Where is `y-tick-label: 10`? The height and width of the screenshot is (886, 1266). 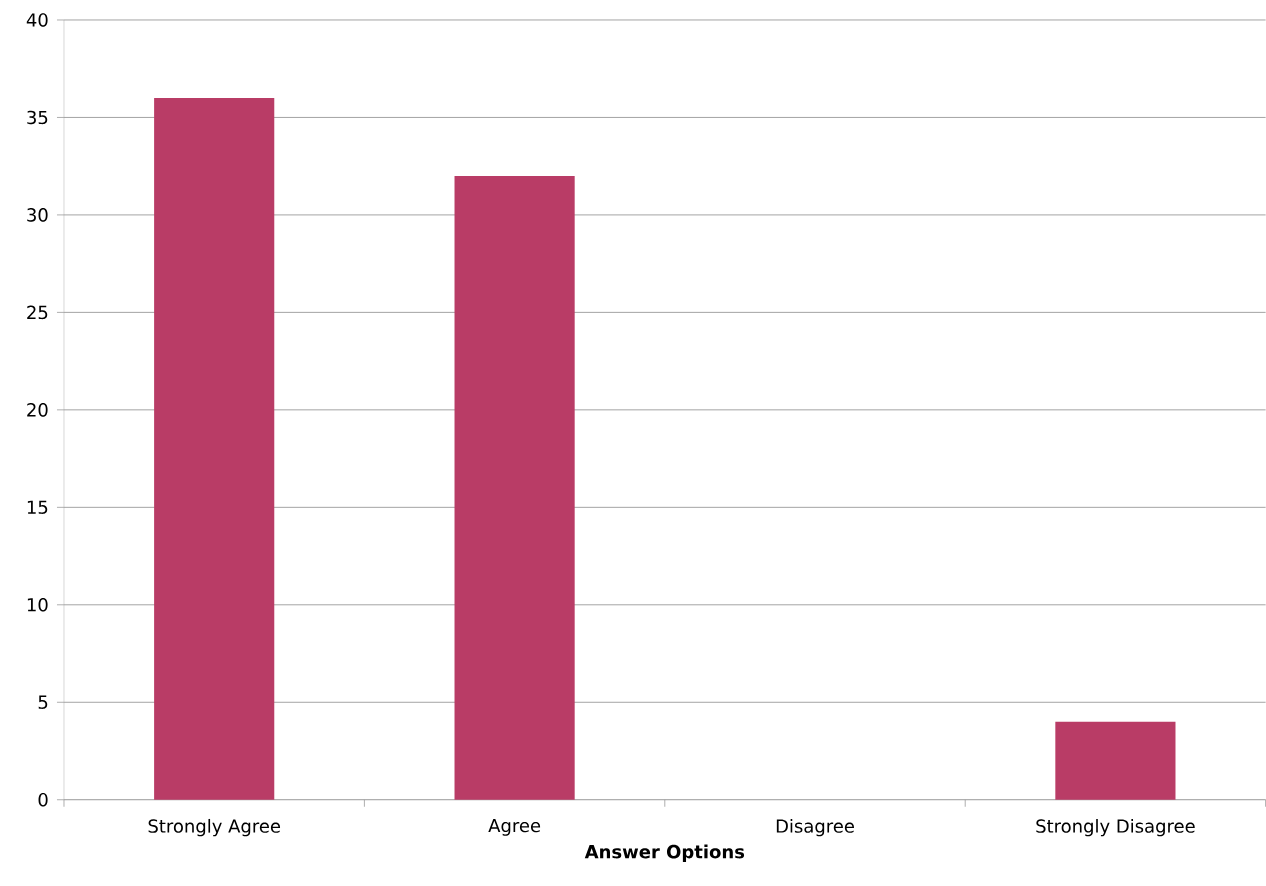 y-tick-label: 10 is located at coordinates (37, 605).